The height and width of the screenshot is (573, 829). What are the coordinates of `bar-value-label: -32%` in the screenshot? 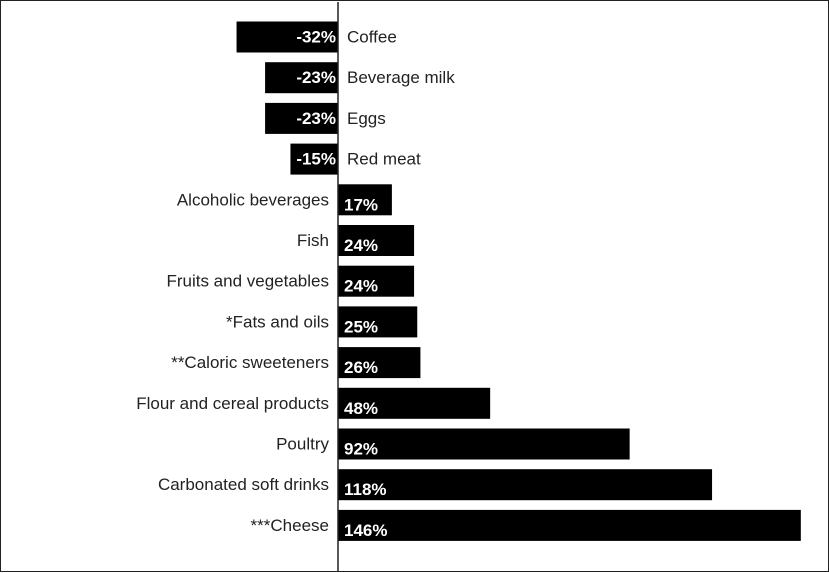 It's located at (316, 37).